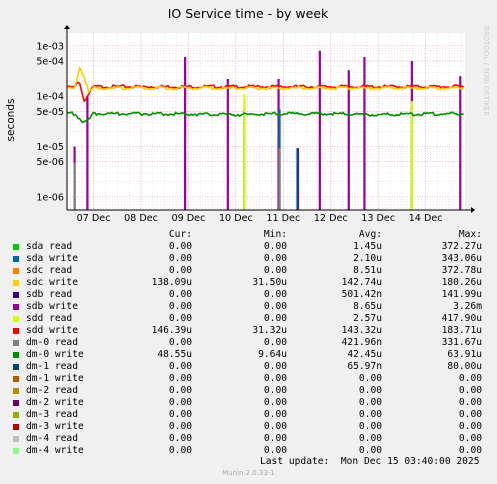  I want to click on legend-series-name: dm-1 read, so click(52, 366).